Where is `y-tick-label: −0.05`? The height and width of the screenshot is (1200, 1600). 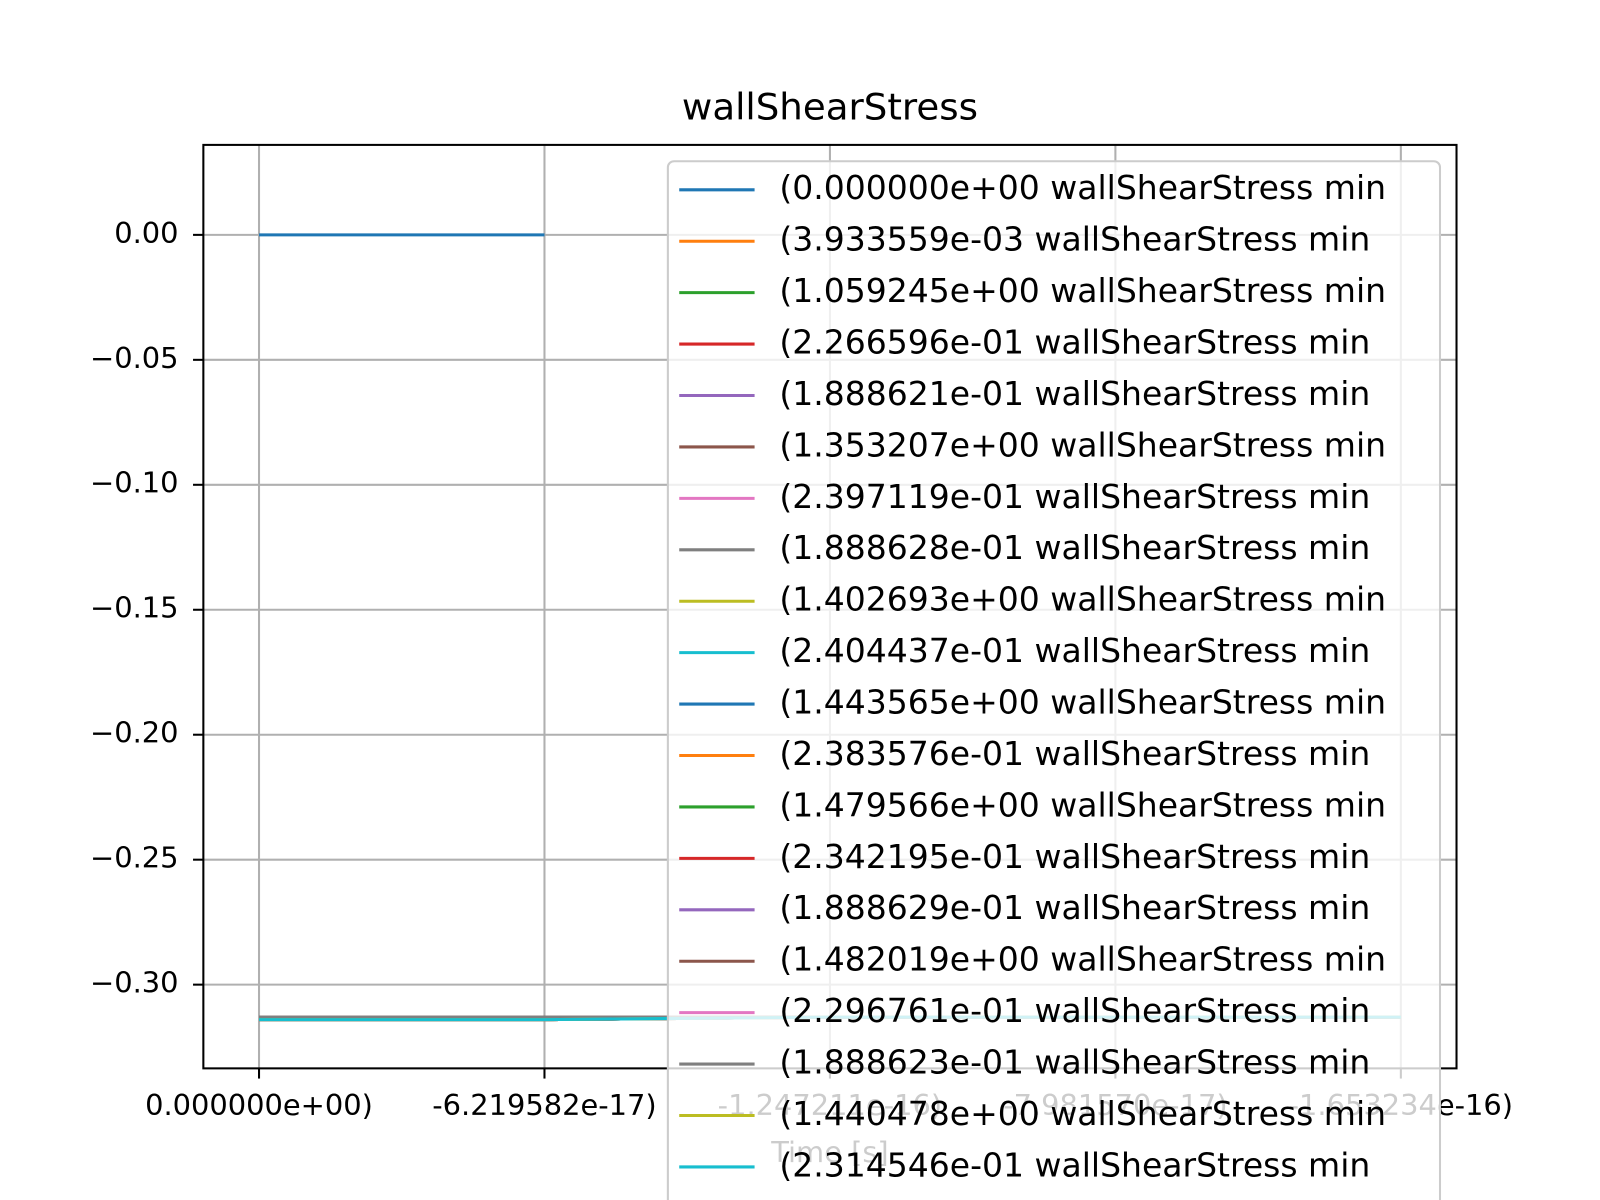
y-tick-label: −0.05 is located at coordinates (134, 358).